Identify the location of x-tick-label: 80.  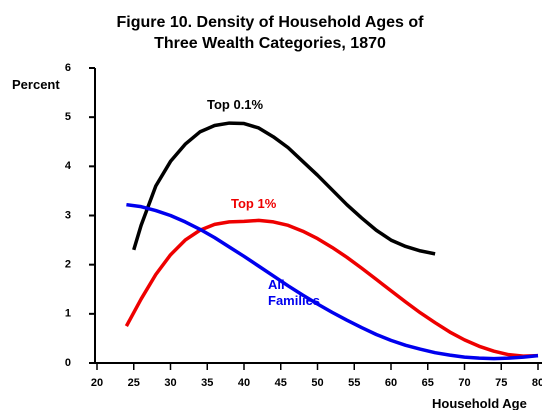
(537, 383).